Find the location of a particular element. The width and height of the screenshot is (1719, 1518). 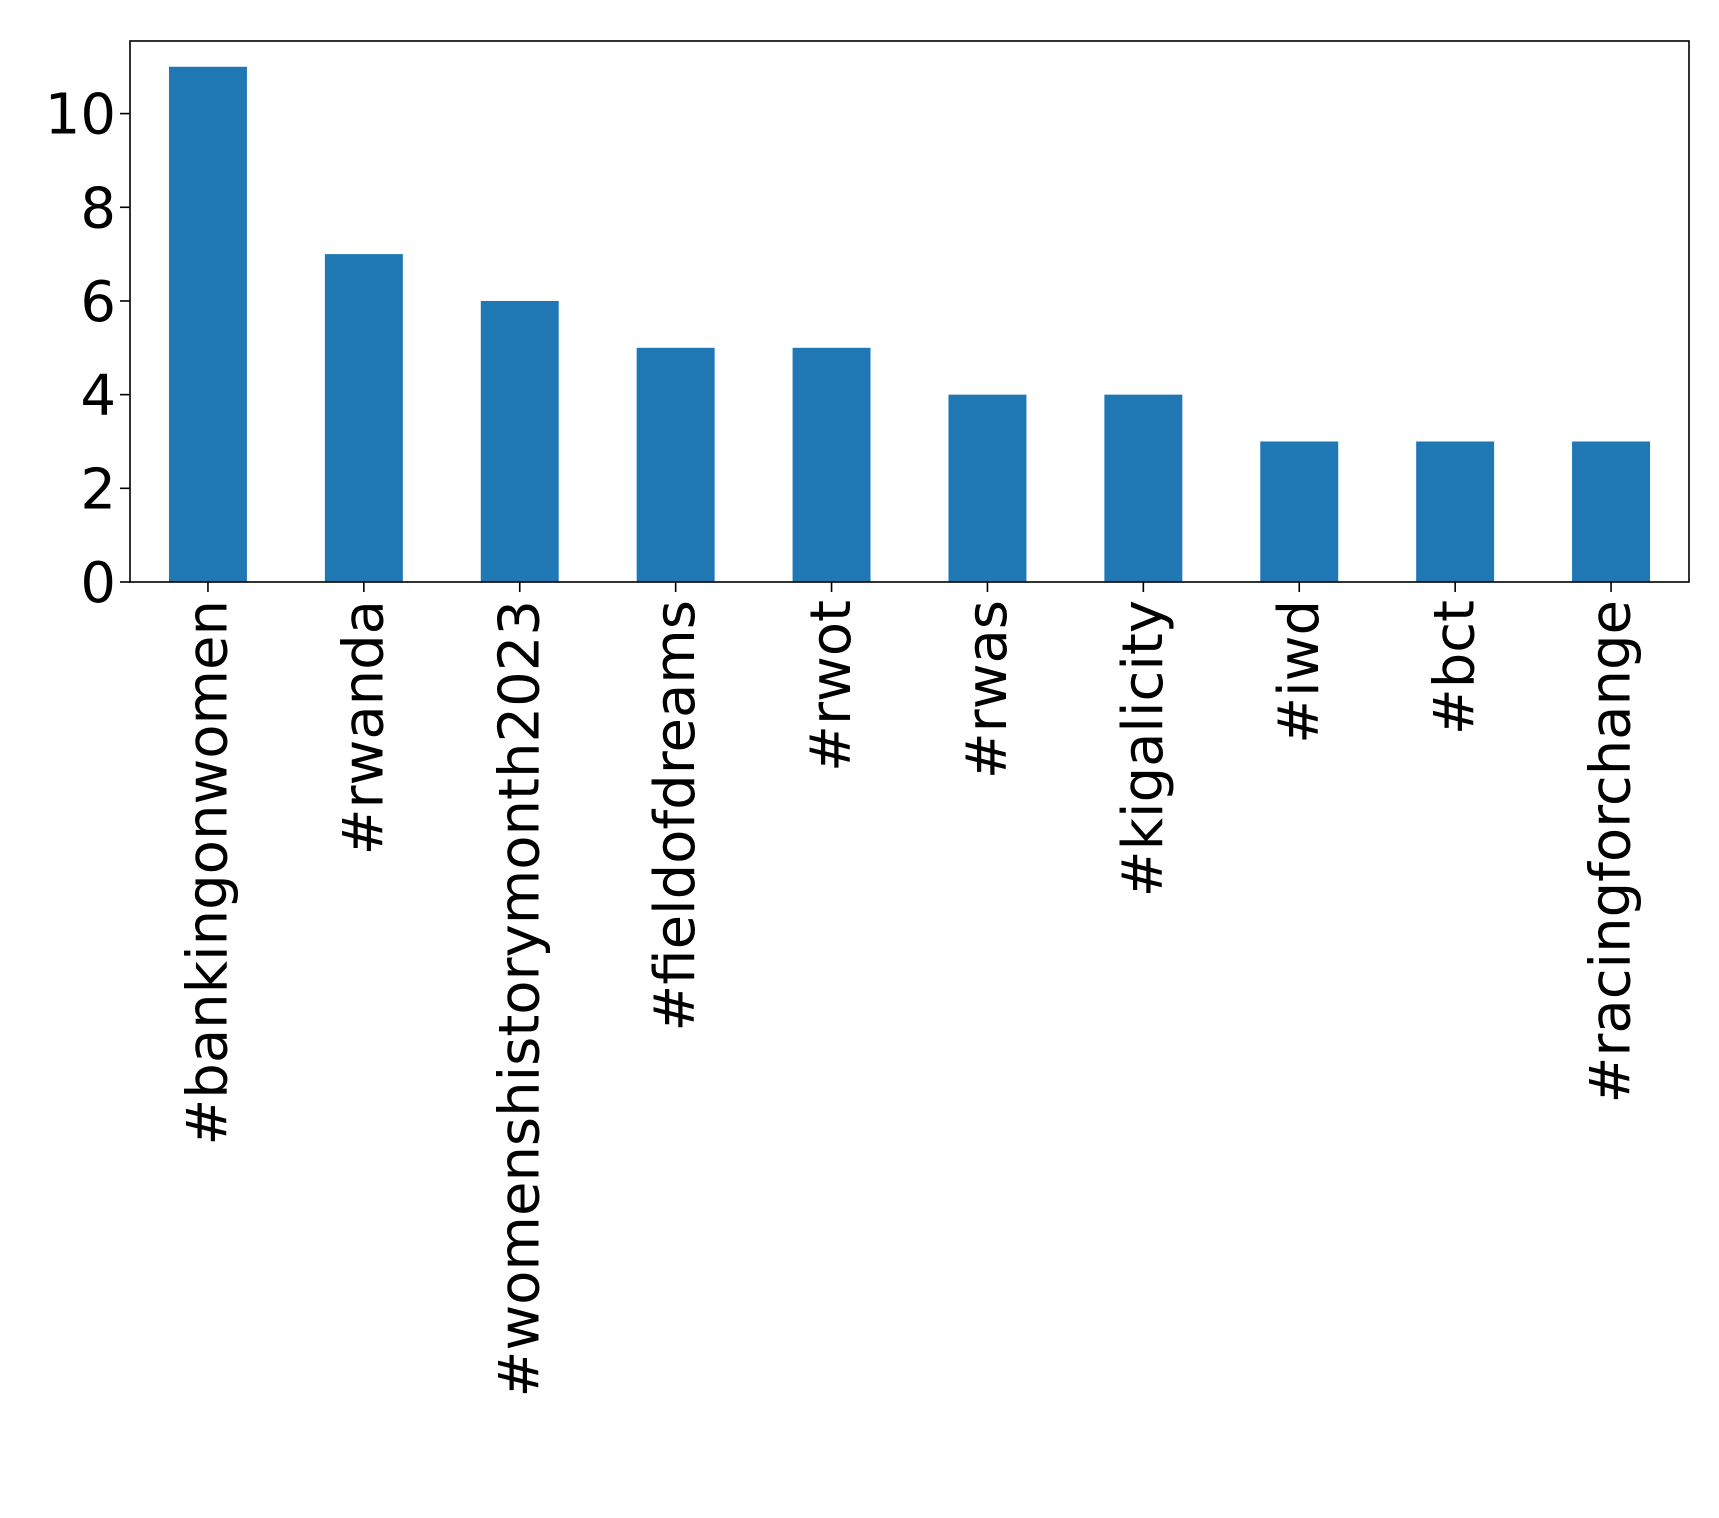

y-tick-label: 4 is located at coordinates (98, 396).